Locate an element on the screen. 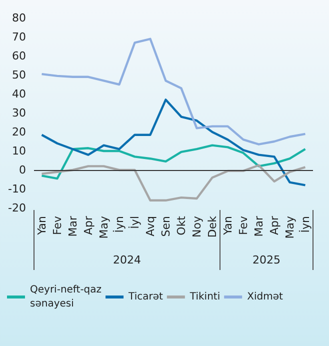 Image resolution: width=329 pixels, height=346 pixels. y-tick-label: 70 is located at coordinates (19, 37).